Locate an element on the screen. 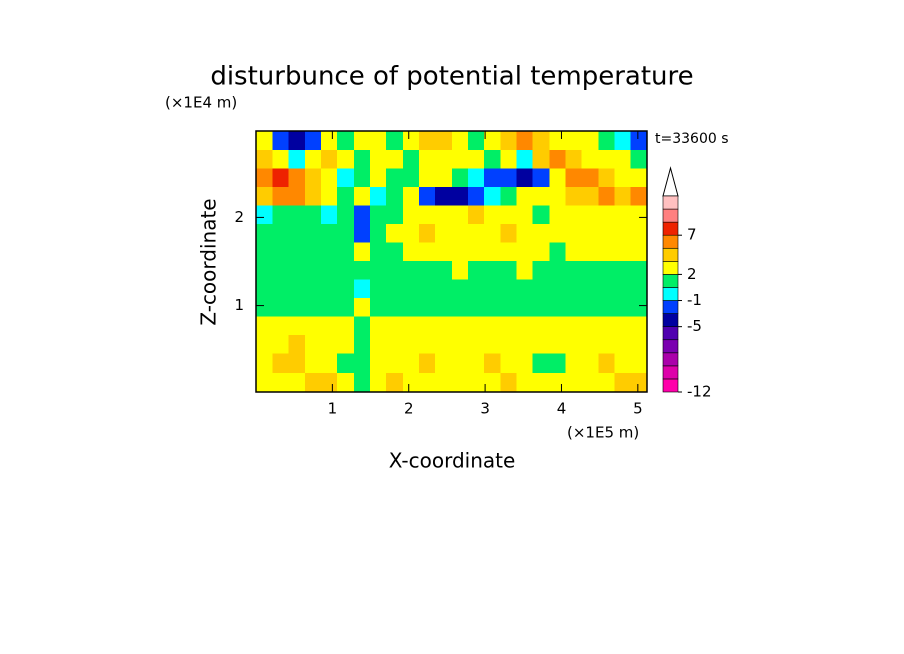 The image size is (904, 654). chart-title: disturbunce of potential temperature is located at coordinates (451, 77).